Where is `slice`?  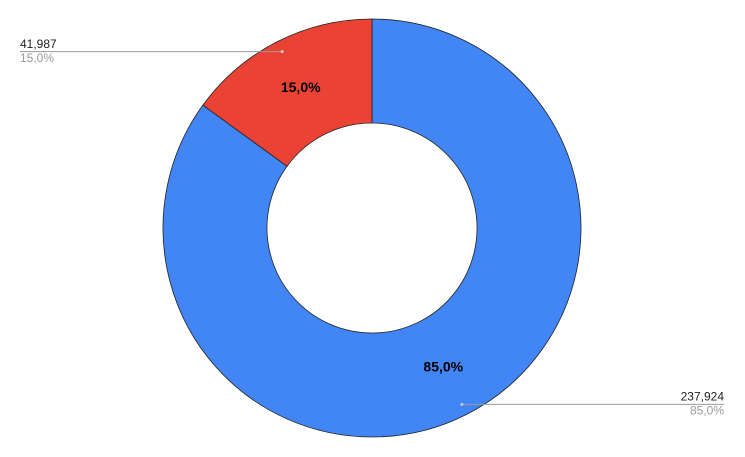 slice is located at coordinates (287, 92).